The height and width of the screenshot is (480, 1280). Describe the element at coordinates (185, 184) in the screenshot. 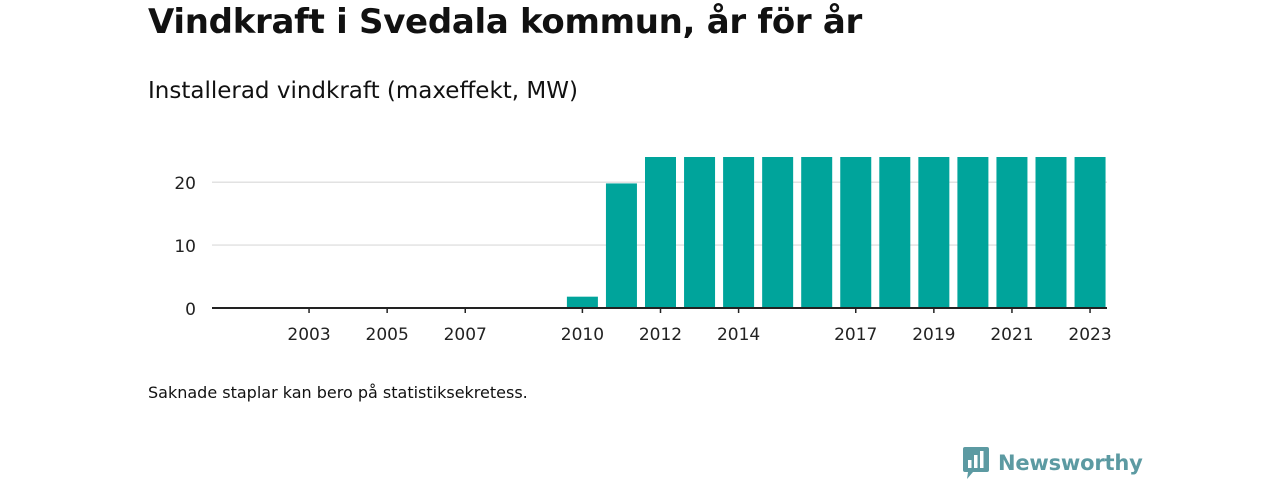

I see `y-tick-label: 20` at that location.